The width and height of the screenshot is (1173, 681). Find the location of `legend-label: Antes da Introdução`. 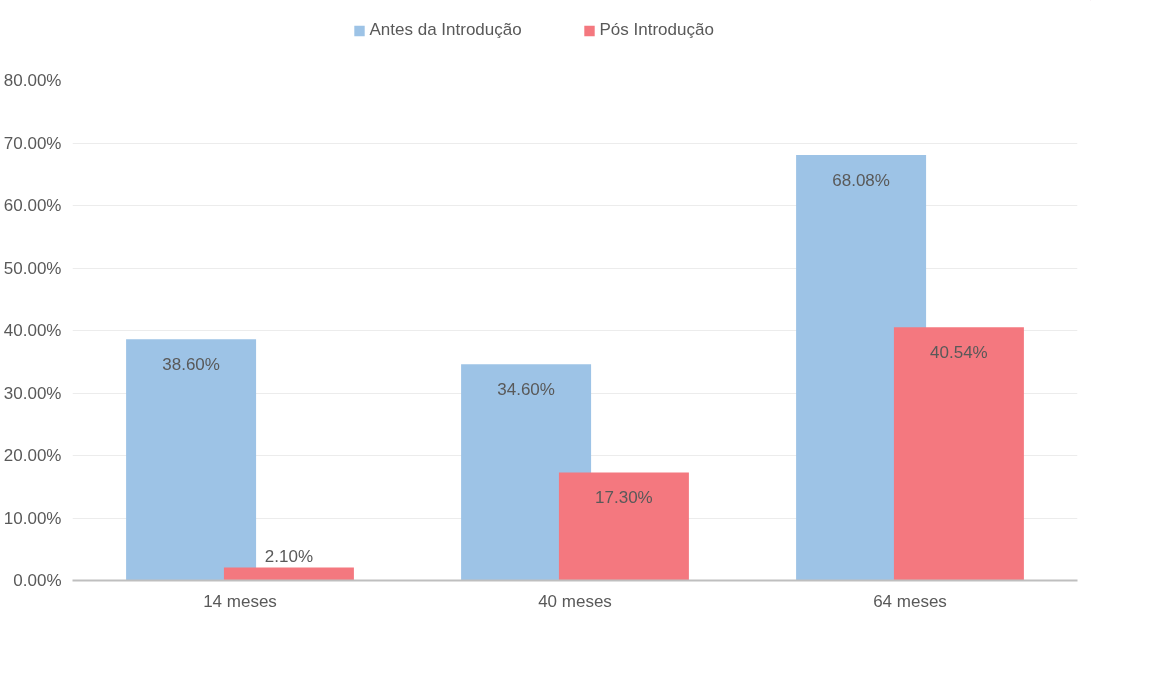

legend-label: Antes da Introdução is located at coordinates (446, 30).